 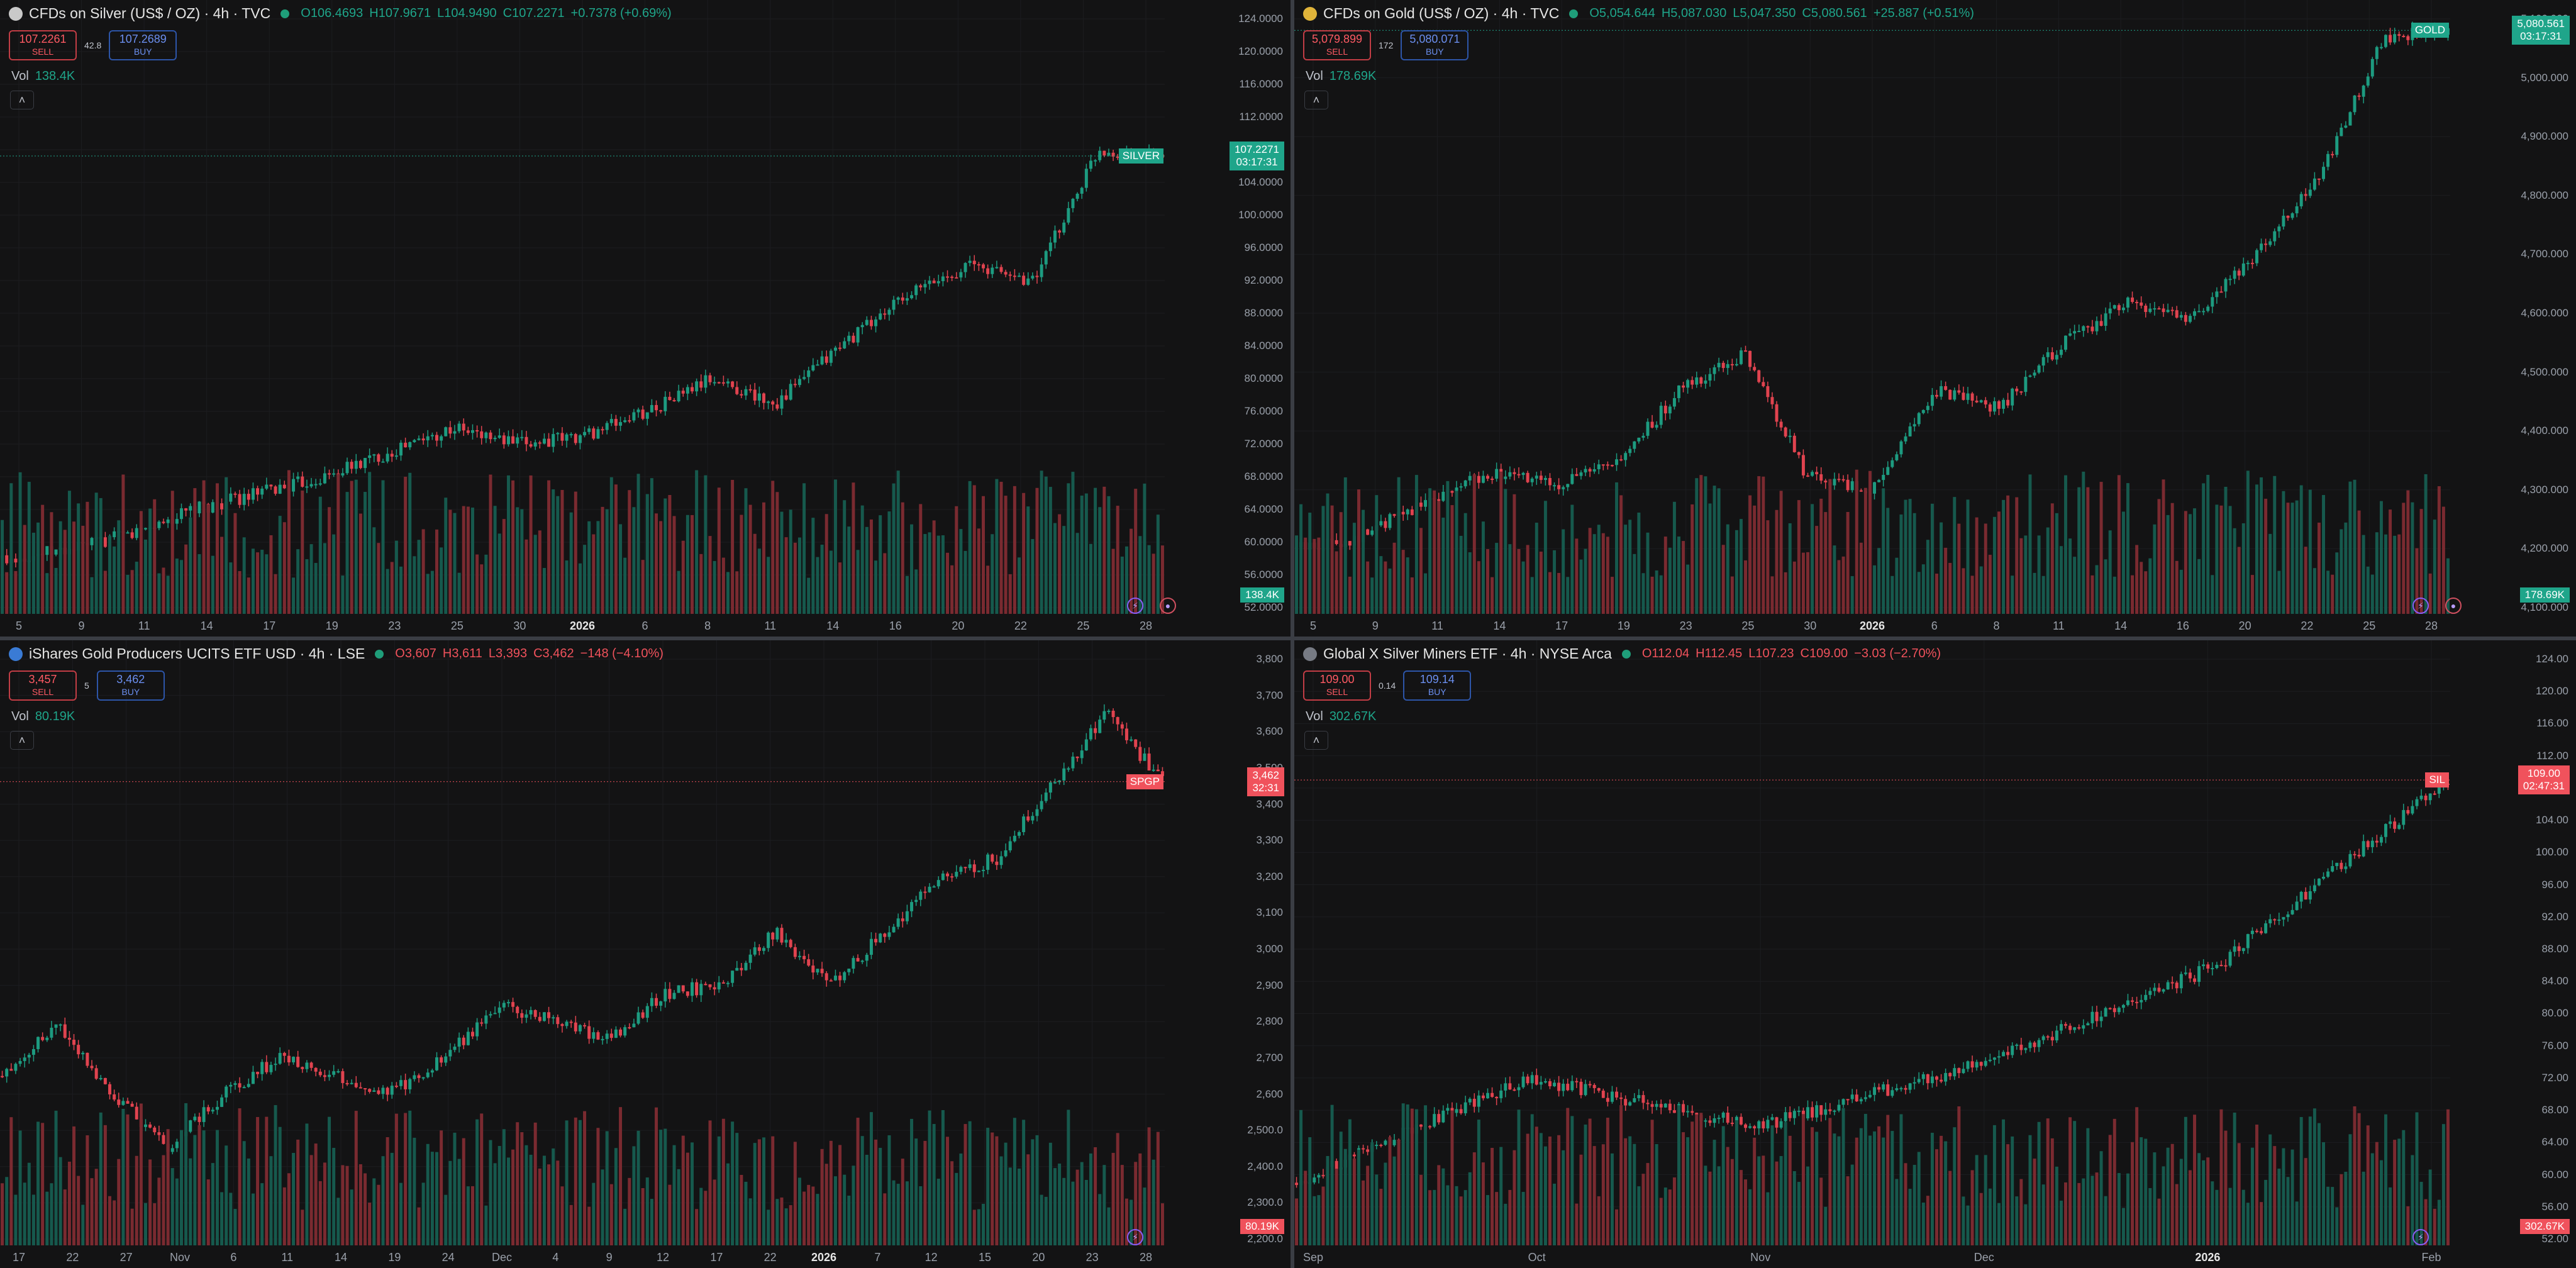 What do you see at coordinates (150, 13) in the screenshot?
I see `symbol-title: CFDs on Silver (US$ / OZ) · 4h · TVC` at bounding box center [150, 13].